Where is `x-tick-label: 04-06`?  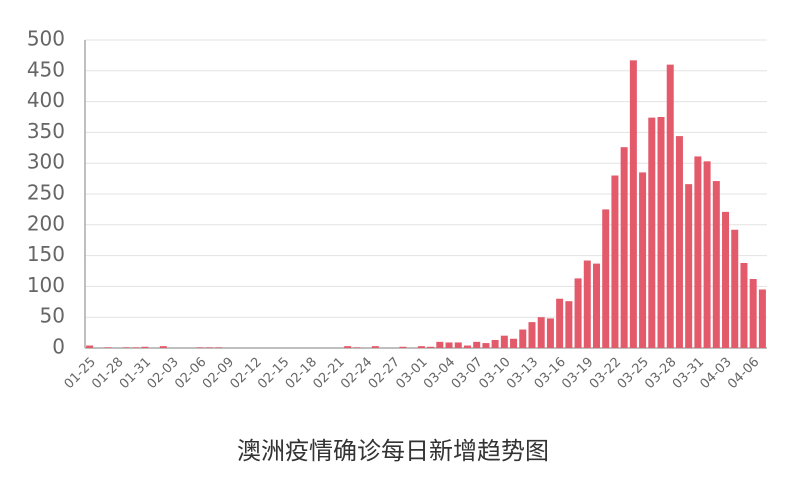
x-tick-label: 04-06 is located at coordinates (743, 373).